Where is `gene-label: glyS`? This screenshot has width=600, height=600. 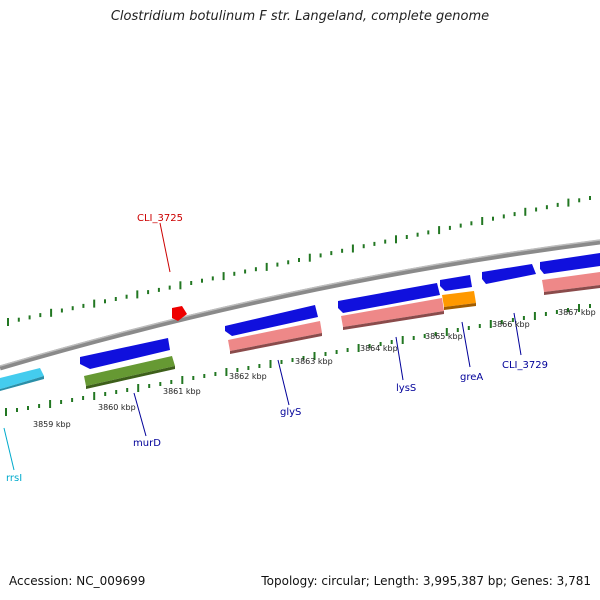 gene-label: glyS is located at coordinates (290, 412).